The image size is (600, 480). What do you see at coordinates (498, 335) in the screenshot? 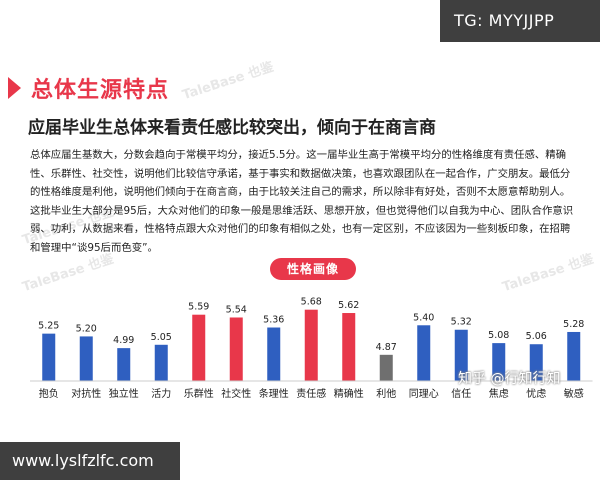
I see `value-label: 5.08` at bounding box center [498, 335].